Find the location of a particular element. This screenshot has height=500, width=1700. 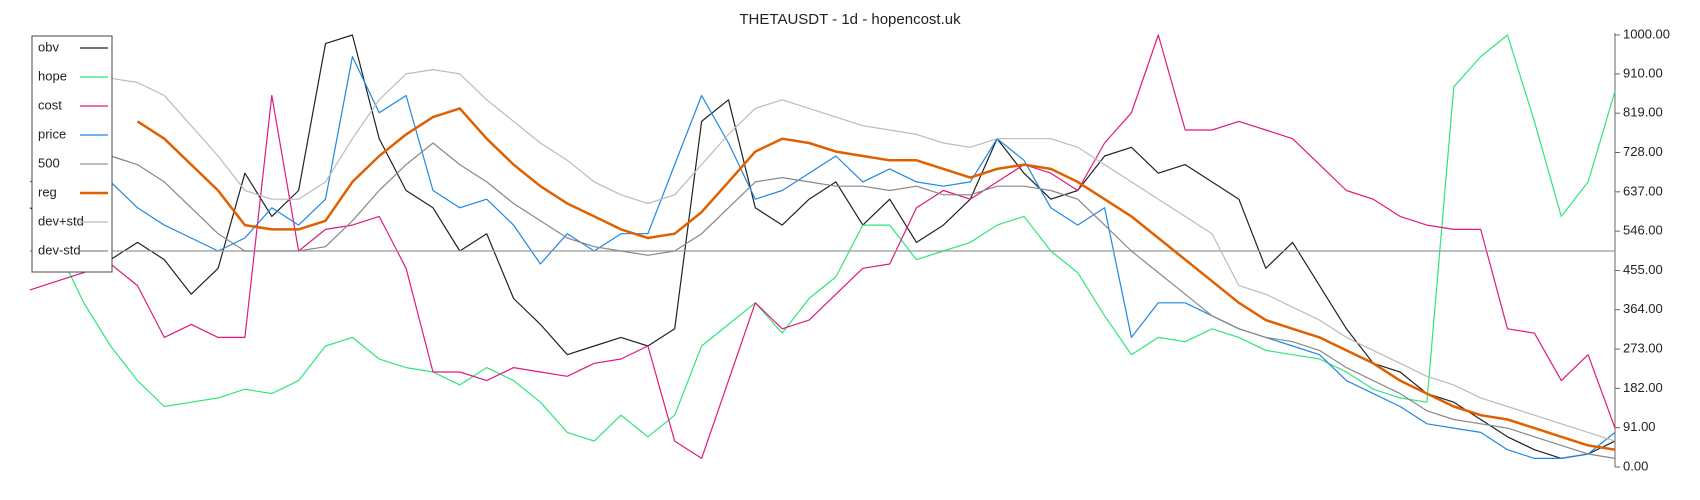

y-tick-label: 182.00 is located at coordinates (1643, 387).